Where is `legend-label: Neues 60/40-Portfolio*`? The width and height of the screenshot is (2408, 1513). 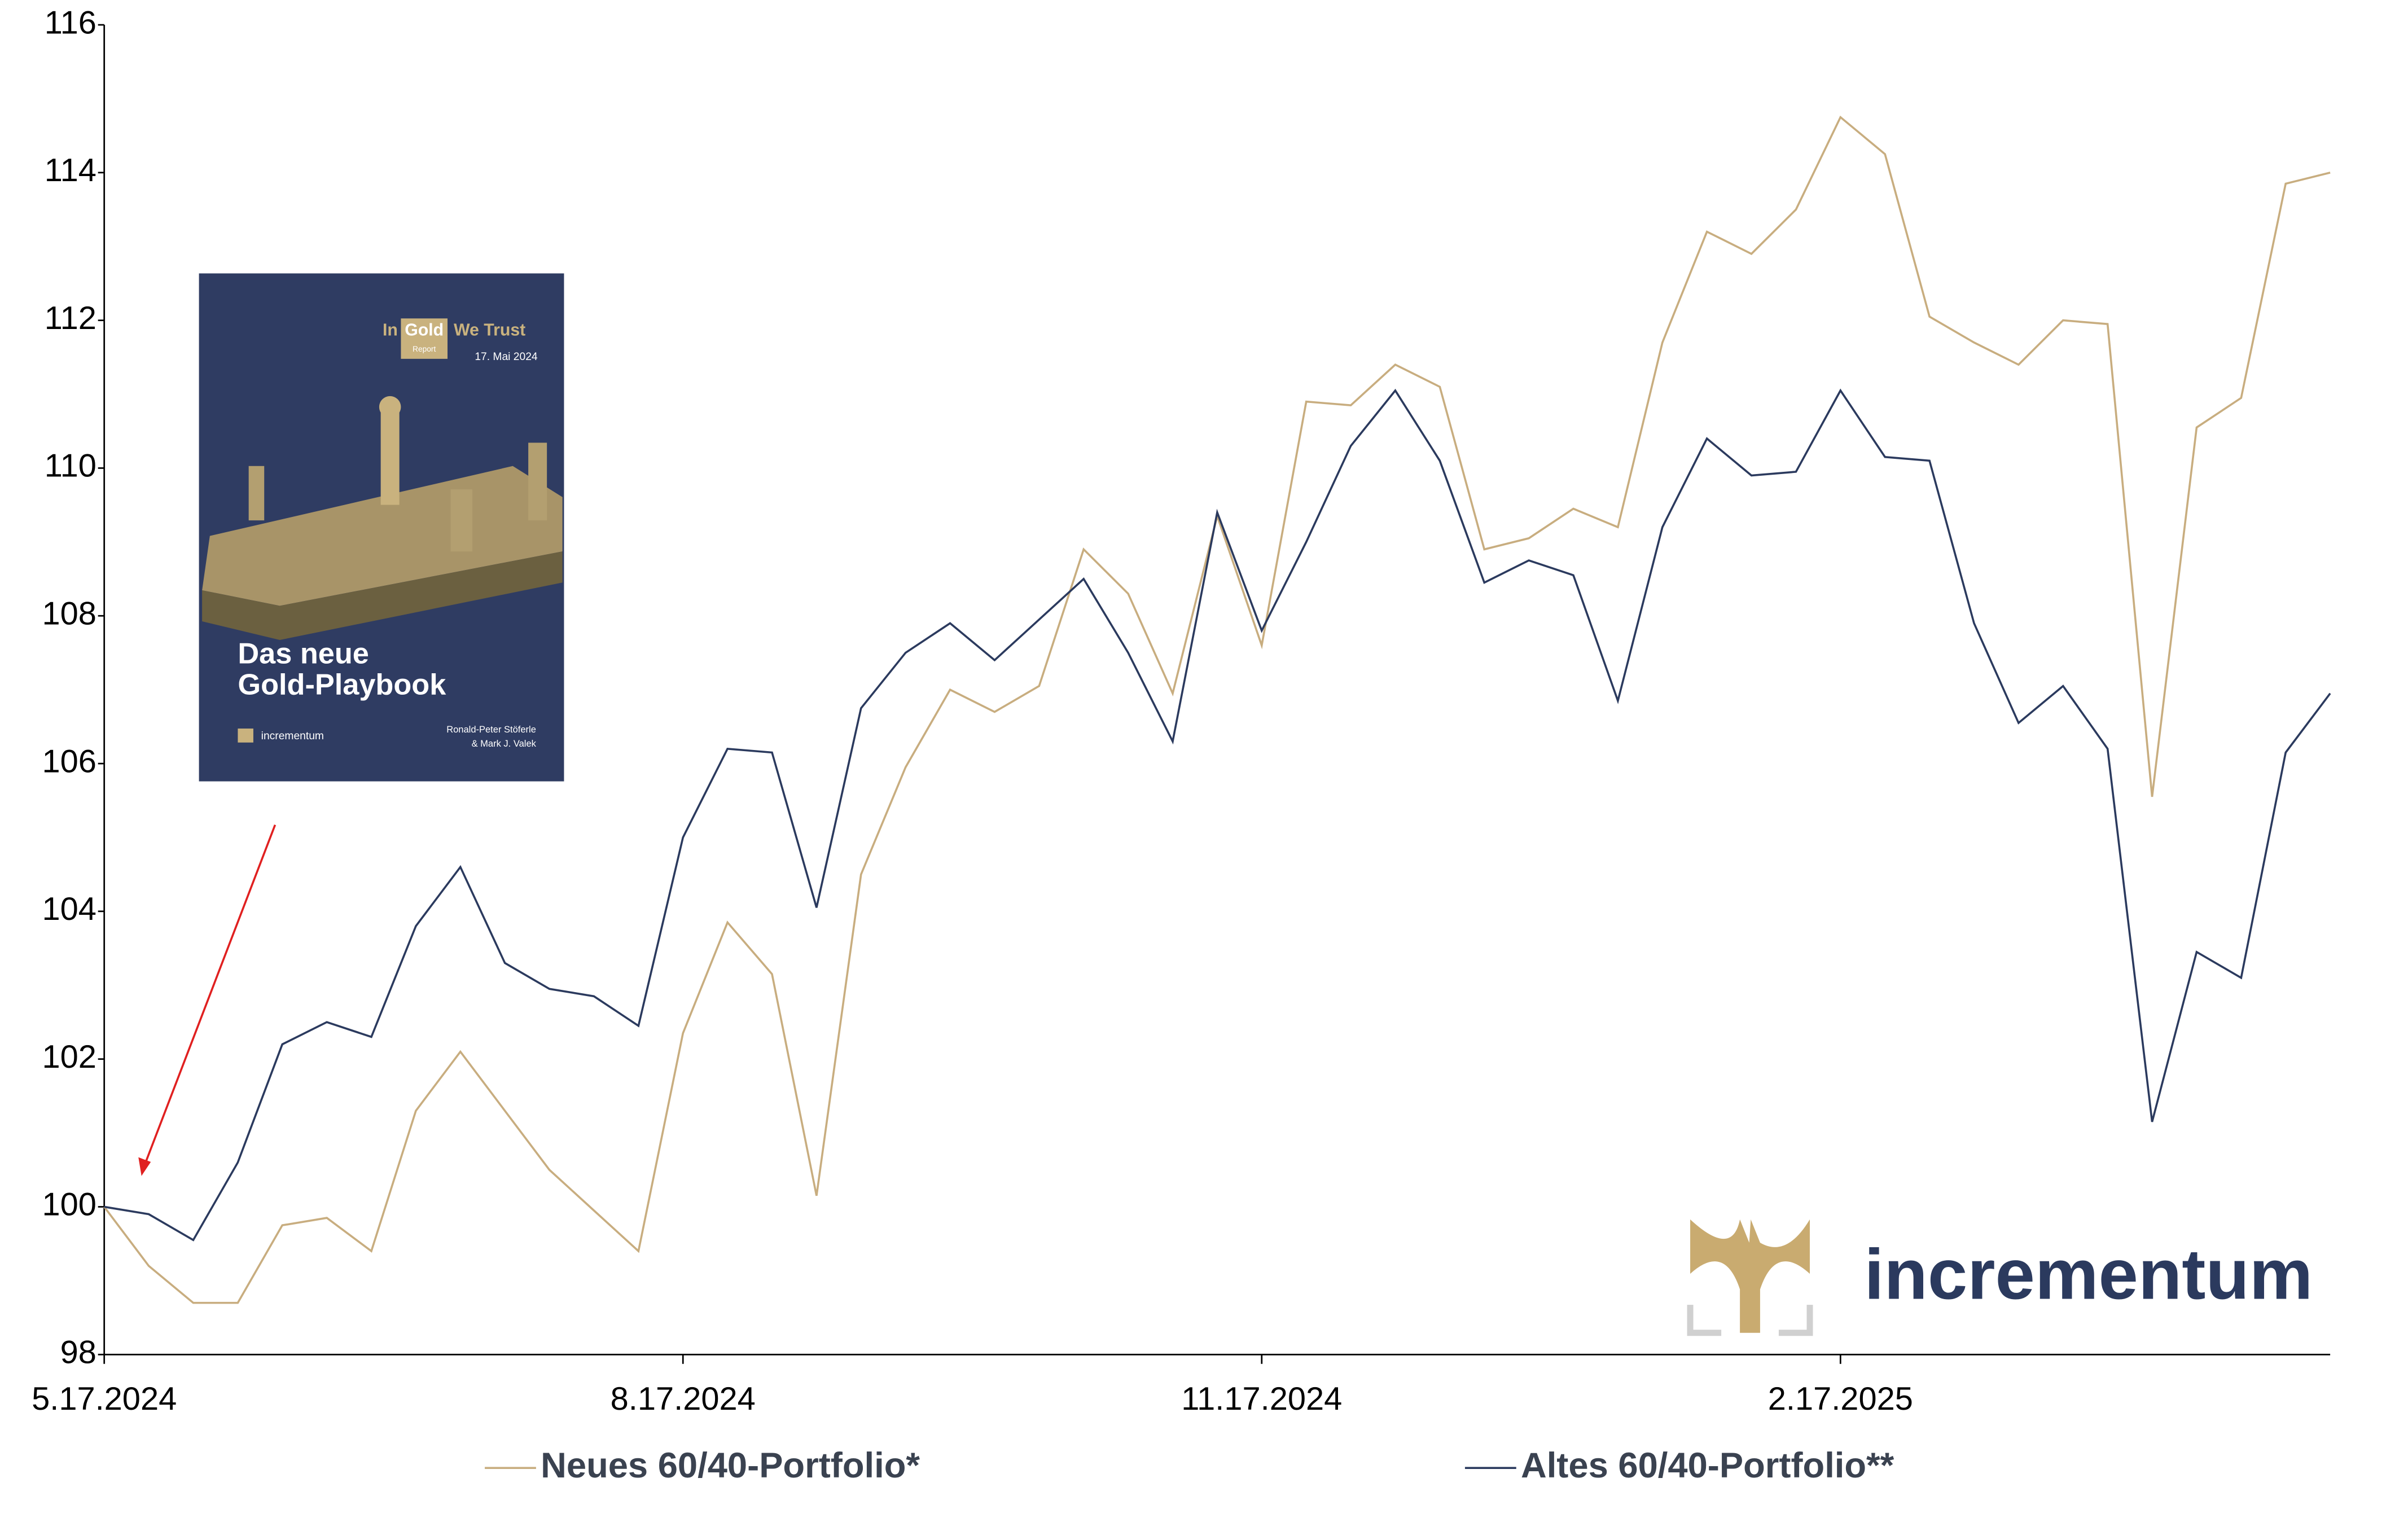 legend-label: Neues 60/40-Portfolio* is located at coordinates (731, 1466).